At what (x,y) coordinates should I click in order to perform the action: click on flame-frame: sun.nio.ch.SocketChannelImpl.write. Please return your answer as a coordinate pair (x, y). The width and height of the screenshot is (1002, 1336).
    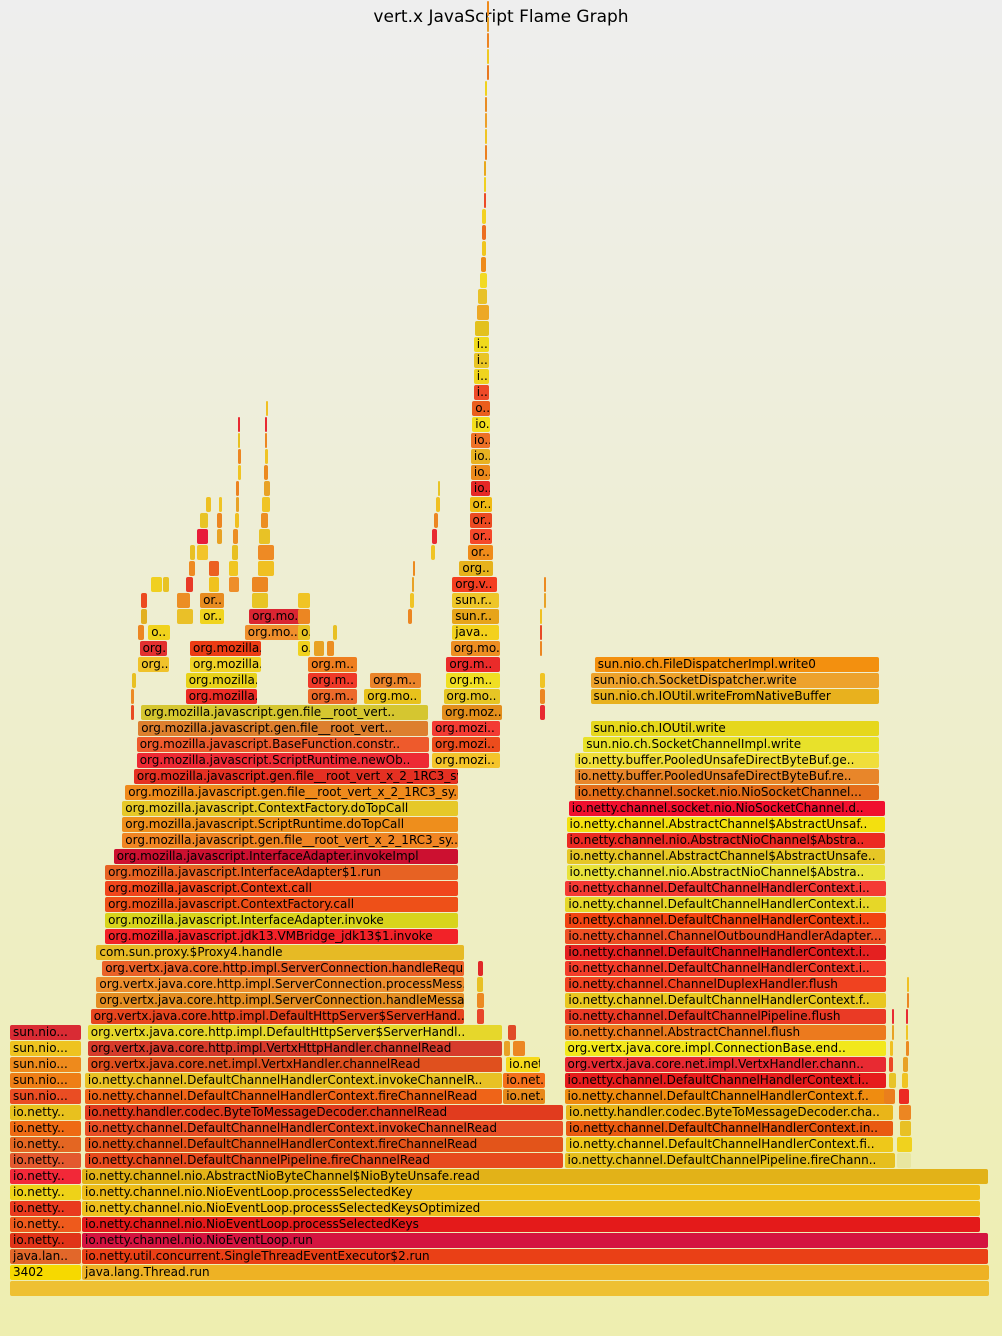
    Looking at the image, I should click on (731, 744).